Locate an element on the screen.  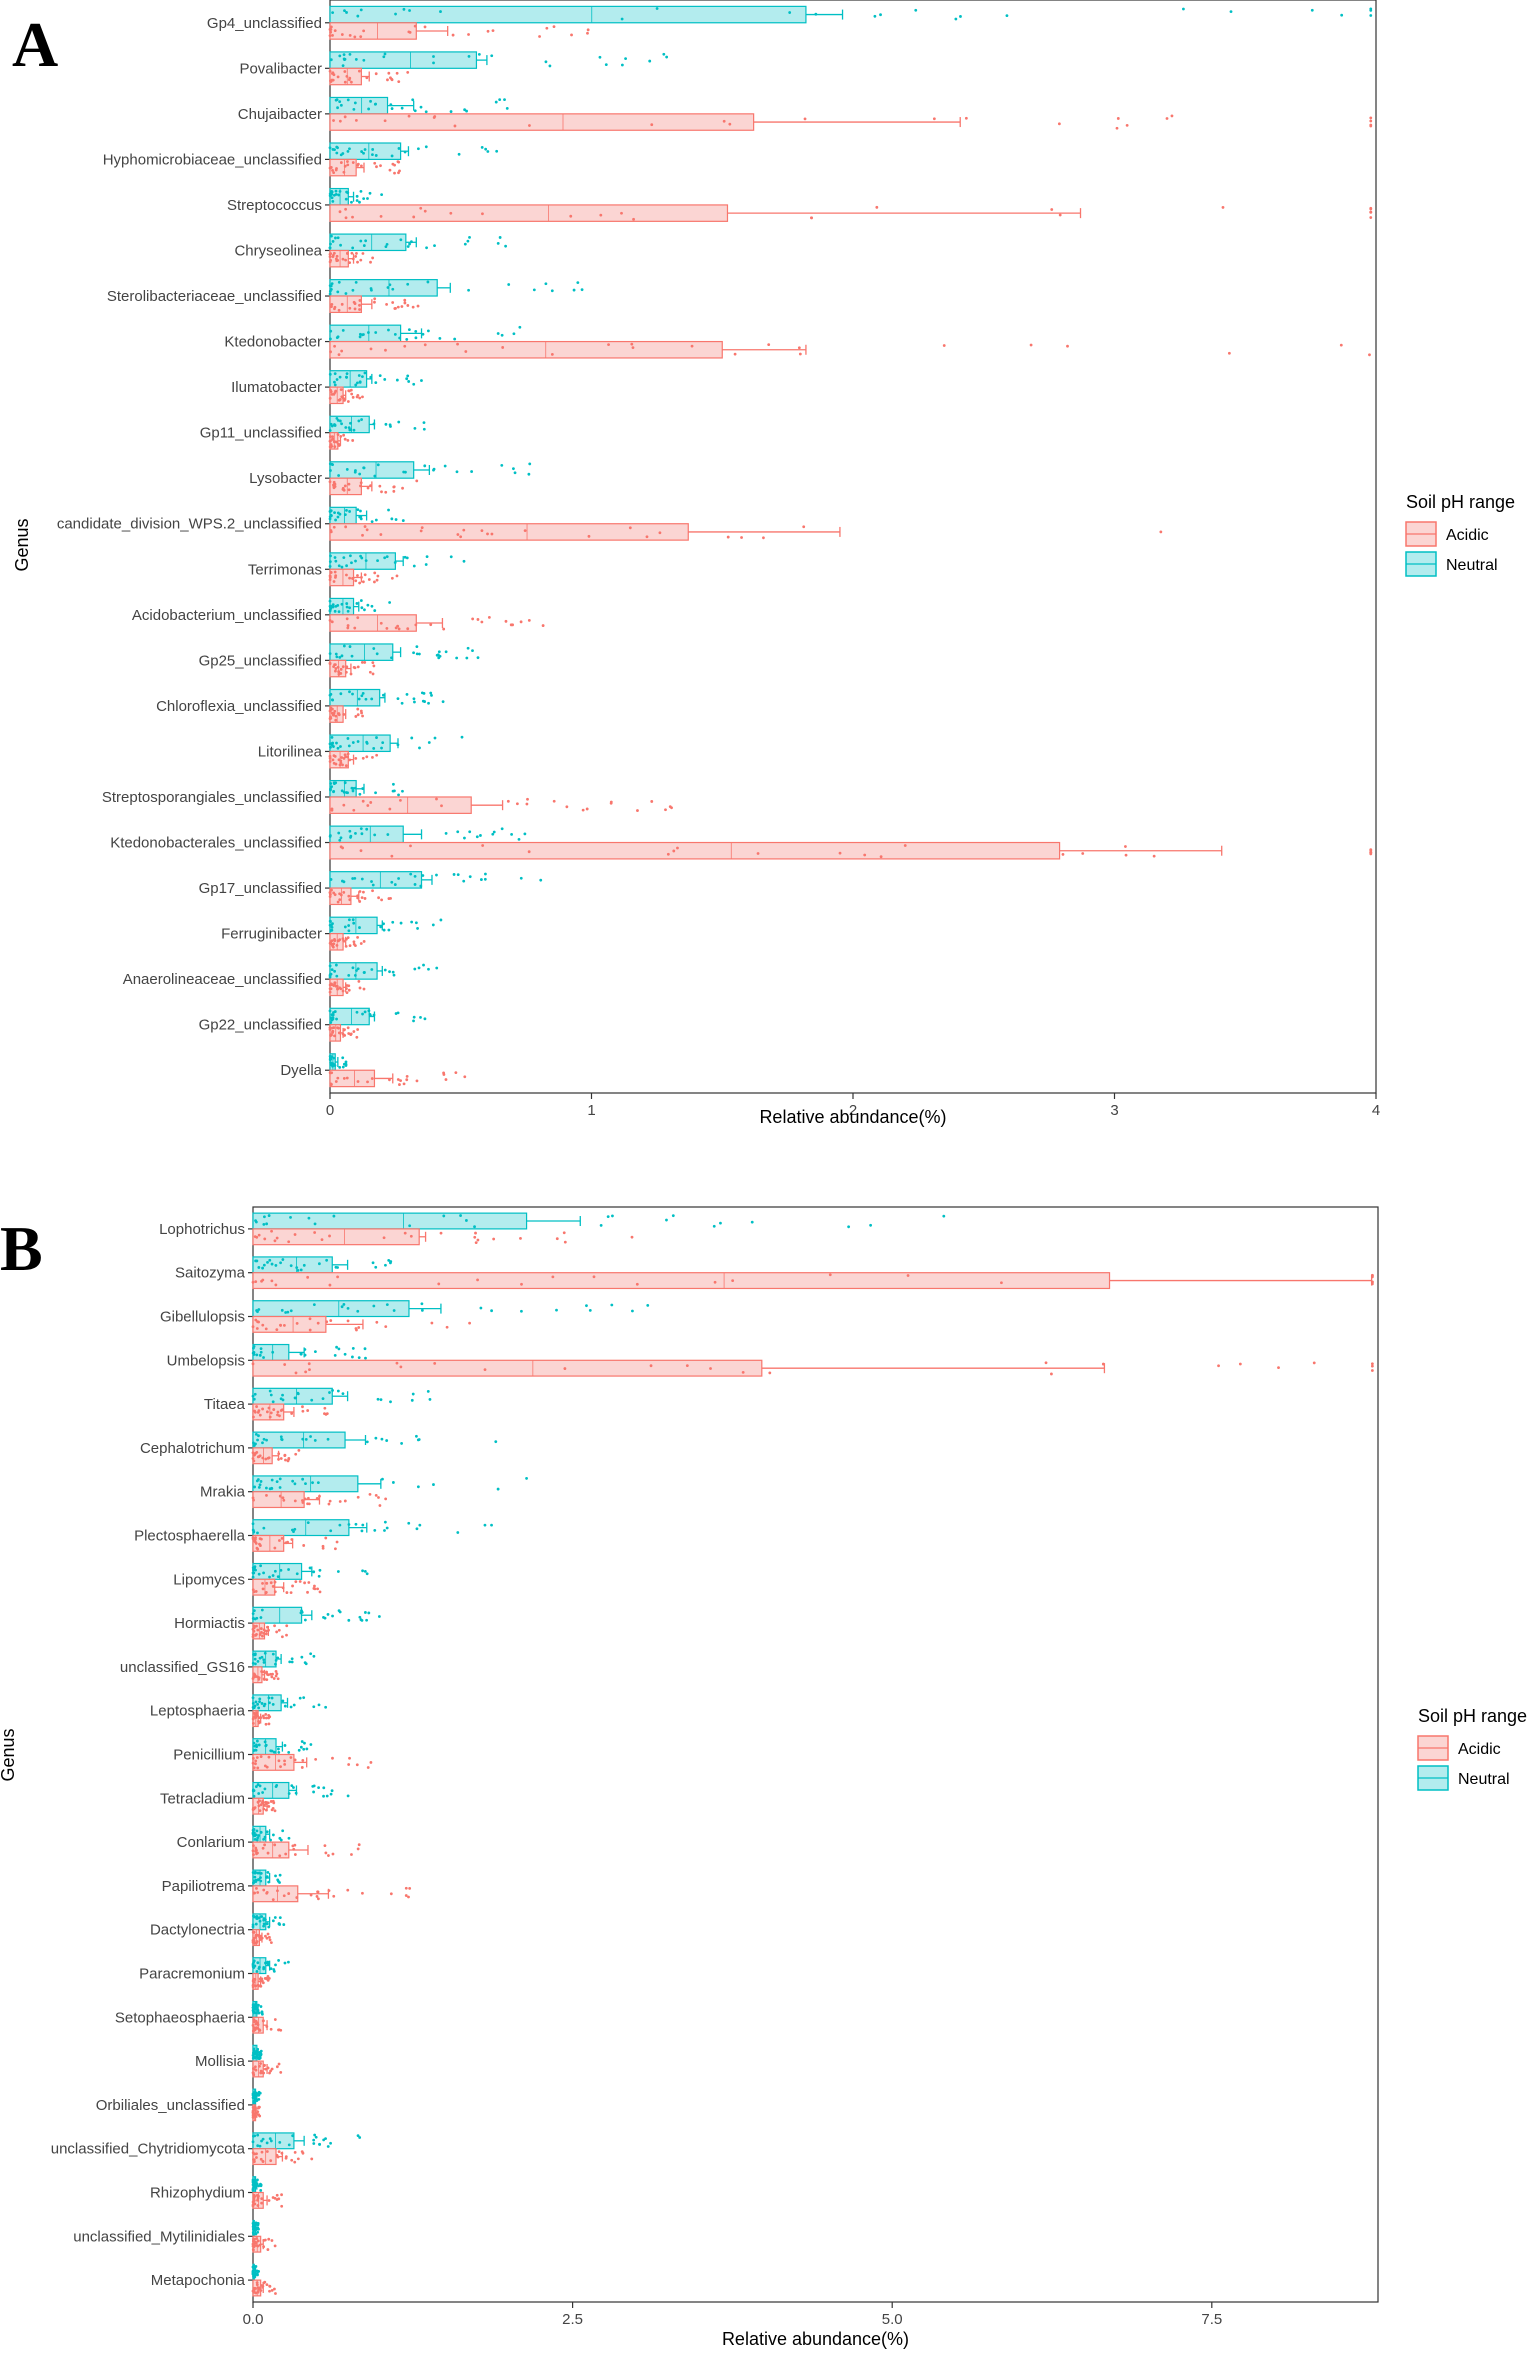
panel-a-category-label: Chryseolinea is located at coordinates (278, 250).